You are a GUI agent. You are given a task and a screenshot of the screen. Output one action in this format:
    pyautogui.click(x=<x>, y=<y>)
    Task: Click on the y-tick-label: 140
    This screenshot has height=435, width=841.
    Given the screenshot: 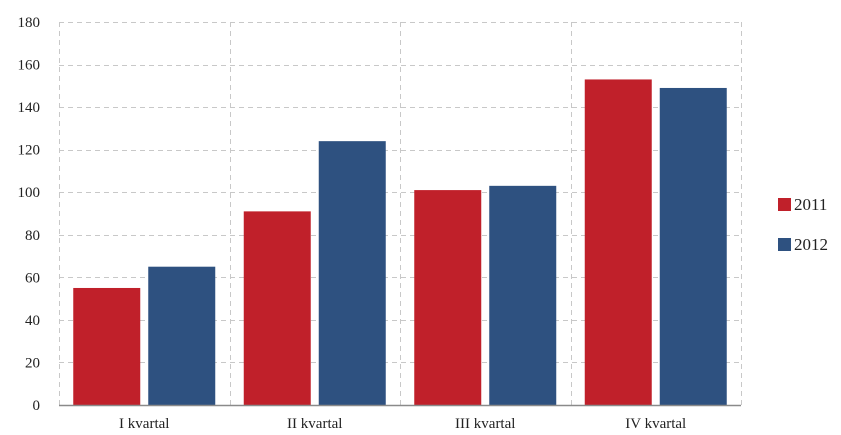 What is the action you would take?
    pyautogui.click(x=29, y=108)
    